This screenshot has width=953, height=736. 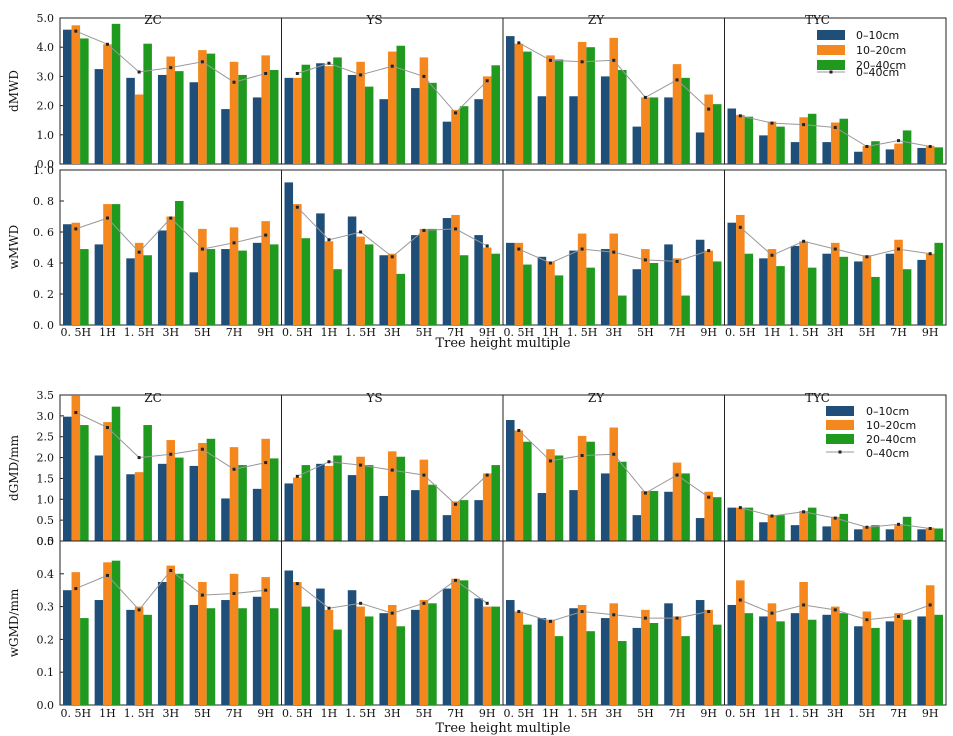 What do you see at coordinates (43, 294) in the screenshot?
I see `y-tick-label: 0. 2` at bounding box center [43, 294].